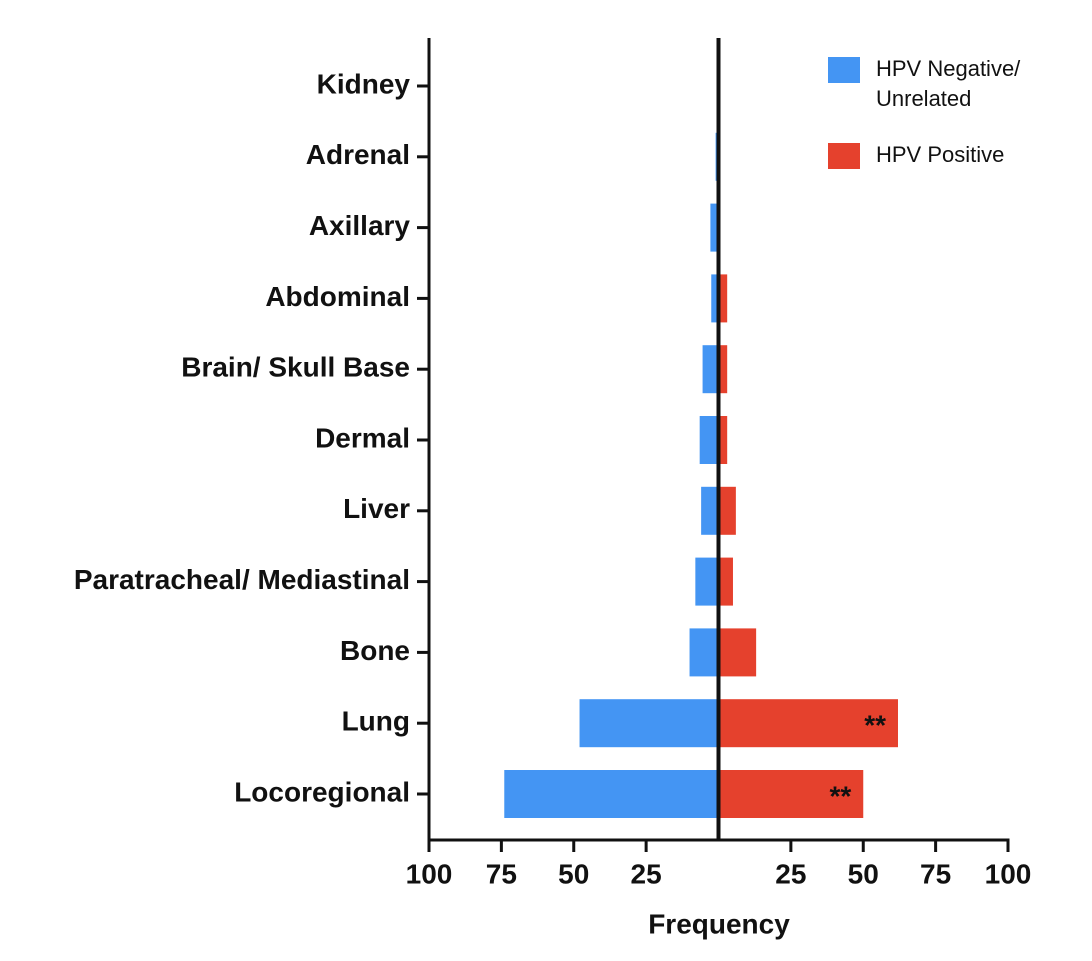  What do you see at coordinates (376, 508) in the screenshot?
I see `category-label: Liver` at bounding box center [376, 508].